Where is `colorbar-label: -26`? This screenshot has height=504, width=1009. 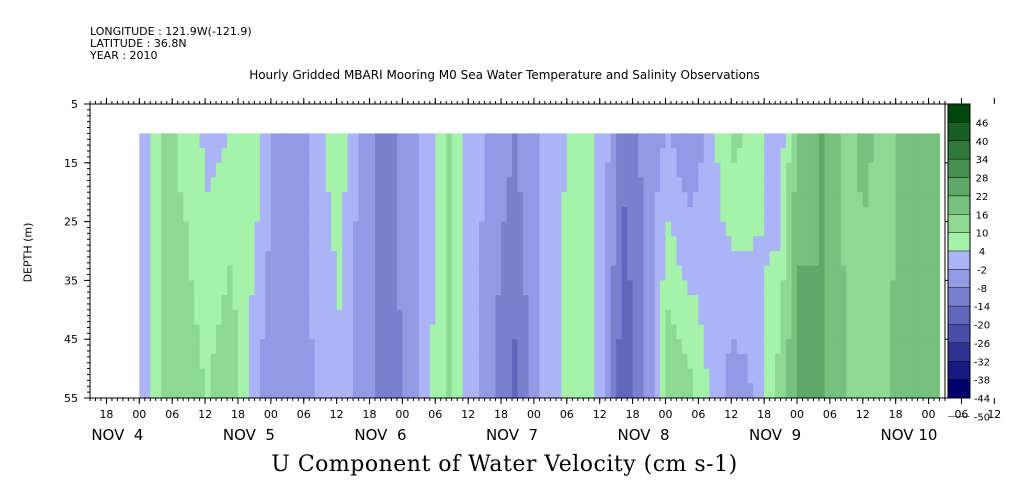 colorbar-label: -26 is located at coordinates (982, 344).